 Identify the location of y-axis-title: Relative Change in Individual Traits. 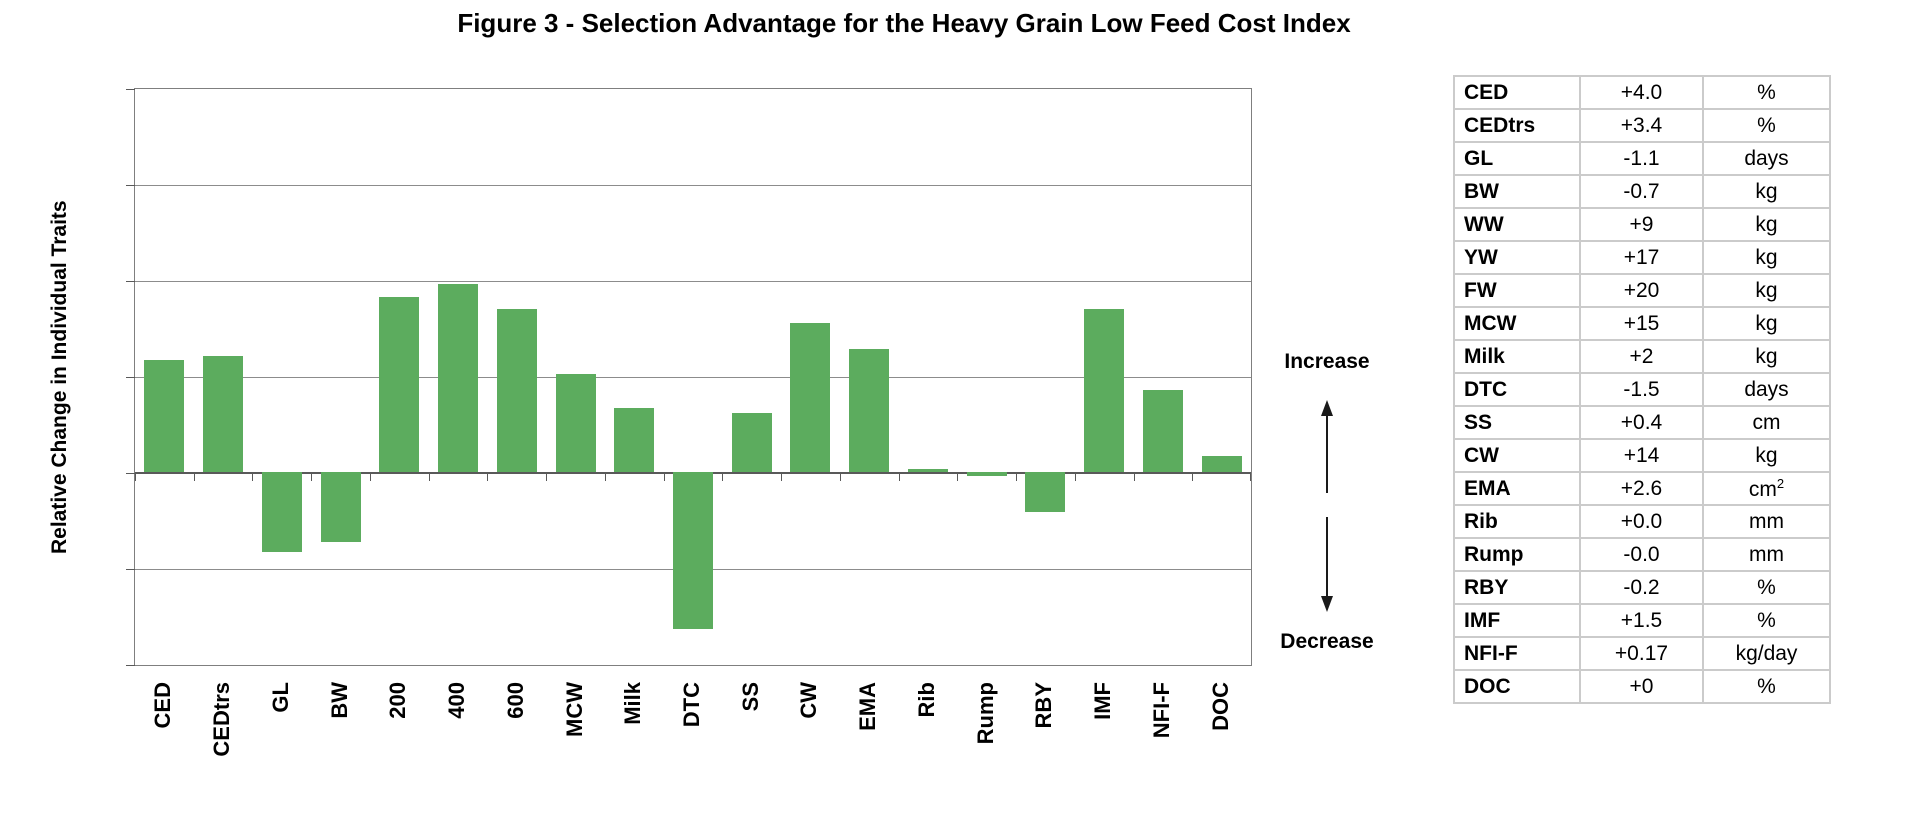
(59, 377).